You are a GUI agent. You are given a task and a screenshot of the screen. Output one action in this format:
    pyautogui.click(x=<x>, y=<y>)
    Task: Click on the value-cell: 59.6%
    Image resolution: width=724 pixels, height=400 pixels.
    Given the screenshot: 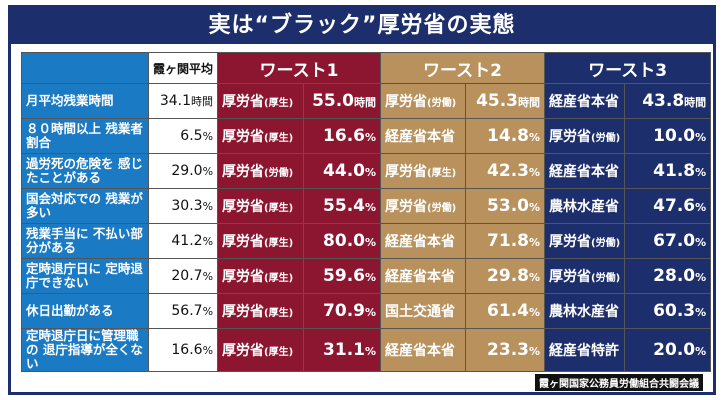 What is the action you would take?
    pyautogui.click(x=342, y=276)
    